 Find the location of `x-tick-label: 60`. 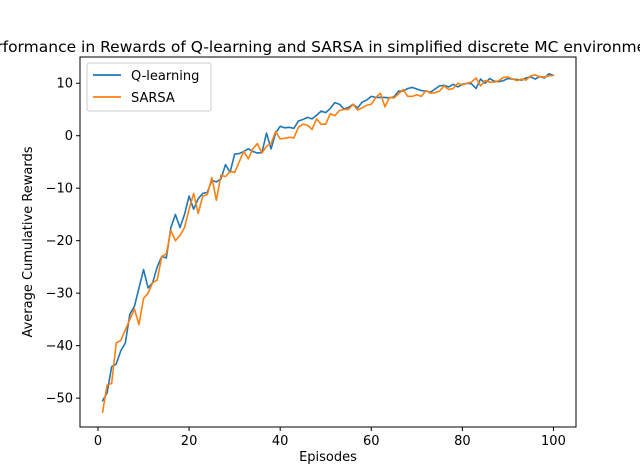

x-tick-label: 60 is located at coordinates (371, 441).